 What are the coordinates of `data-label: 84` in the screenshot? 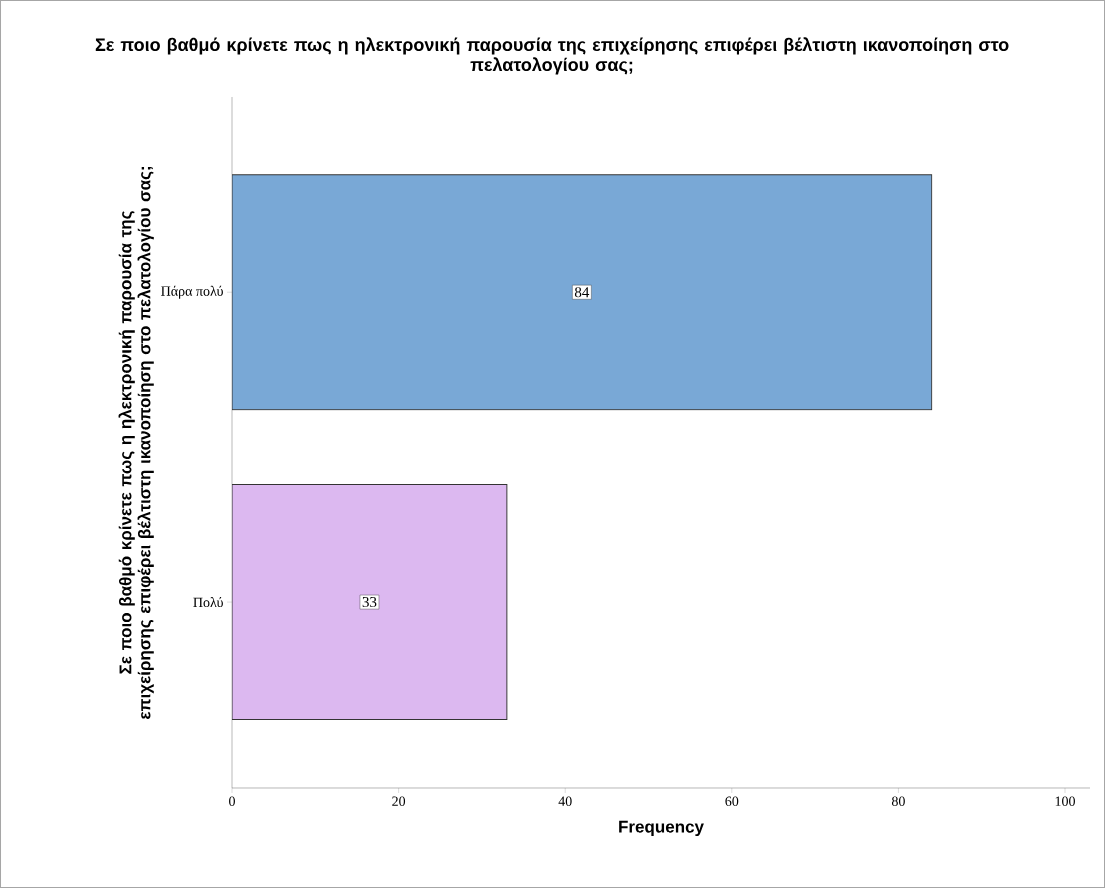 It's located at (582, 292).